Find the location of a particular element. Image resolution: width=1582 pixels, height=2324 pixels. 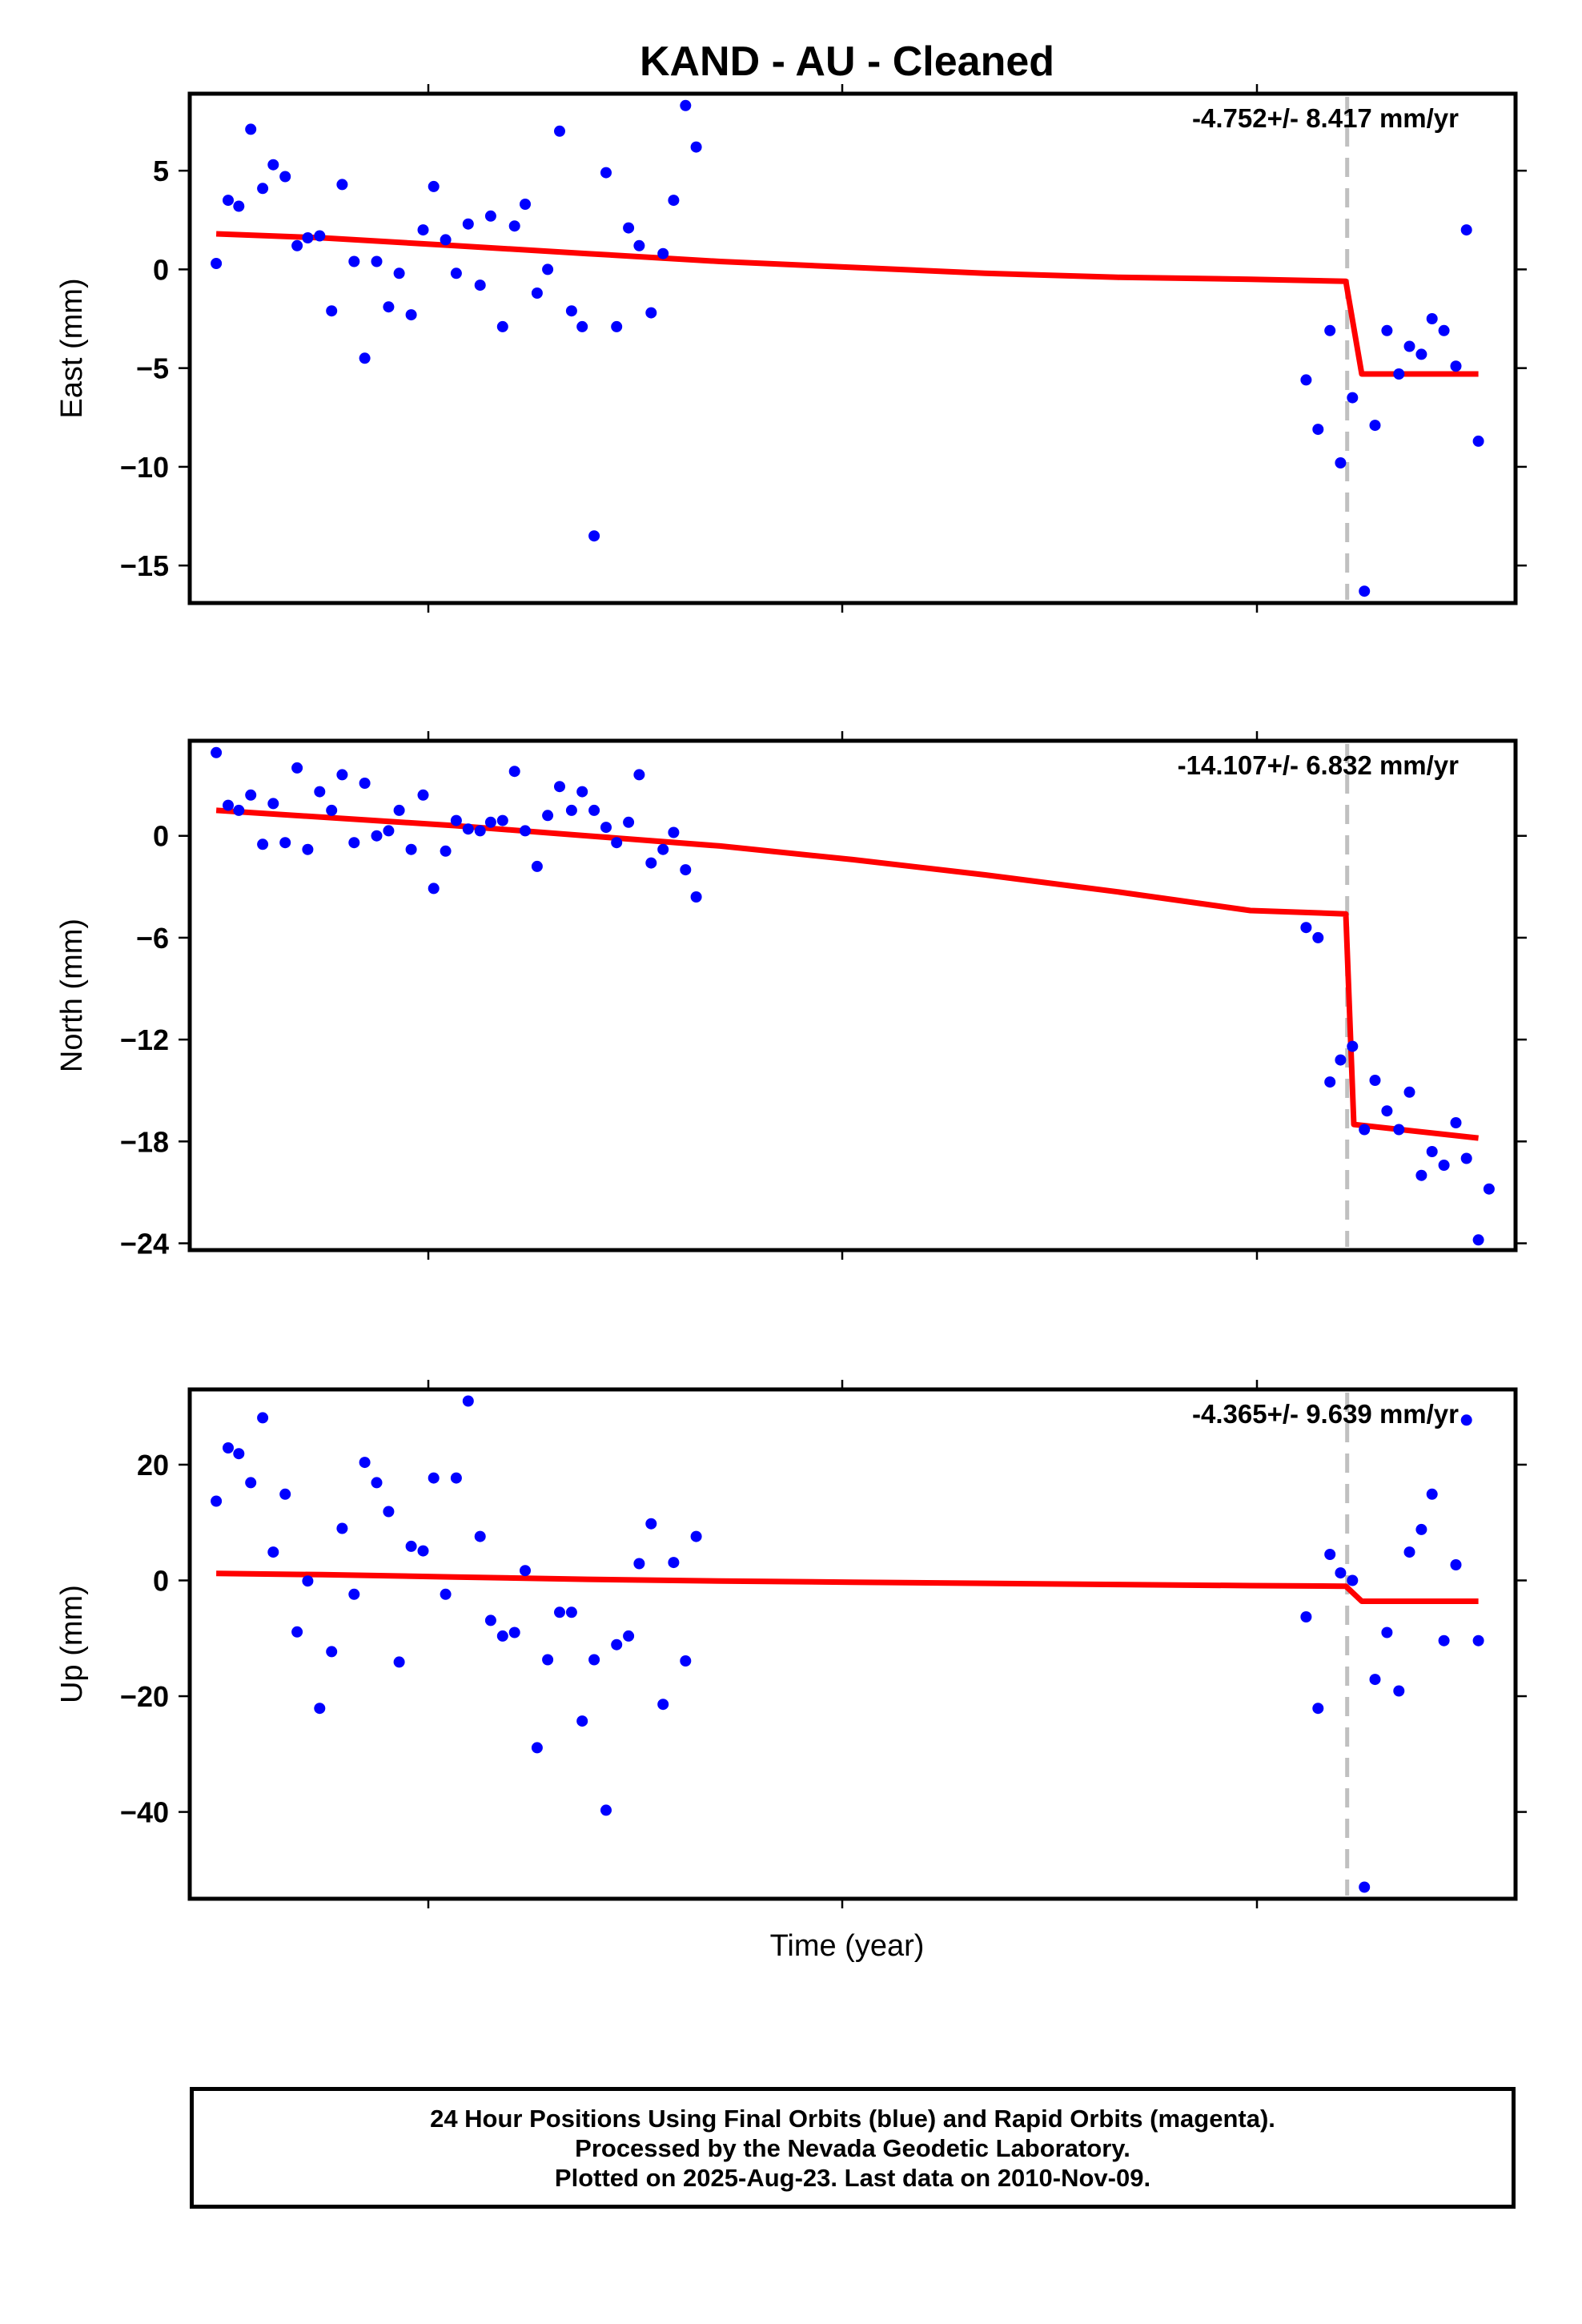

east-y-tick-label-0: 5 is located at coordinates (161, 171).